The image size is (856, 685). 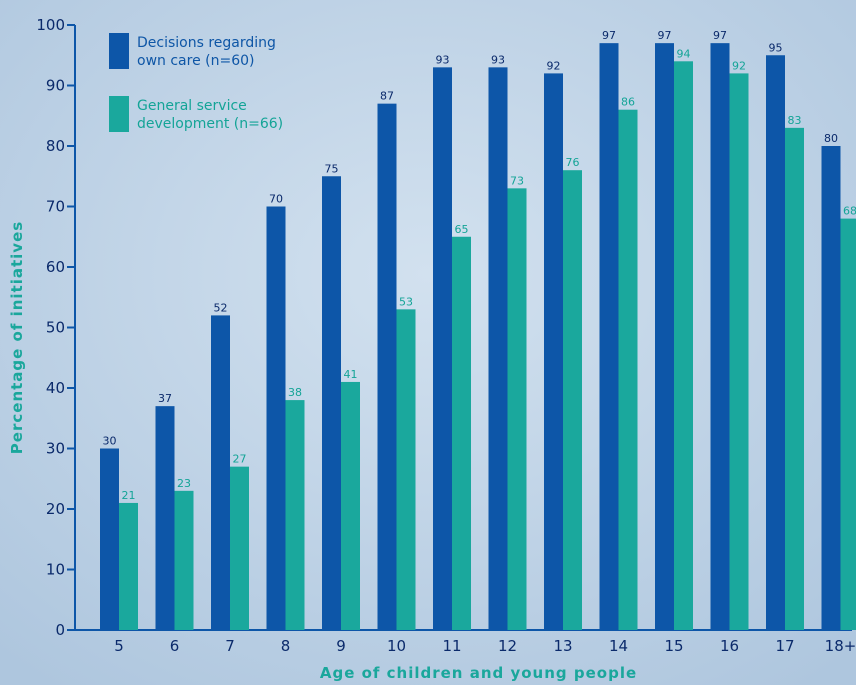 What do you see at coordinates (831, 138) in the screenshot?
I see `data-label: 80` at bounding box center [831, 138].